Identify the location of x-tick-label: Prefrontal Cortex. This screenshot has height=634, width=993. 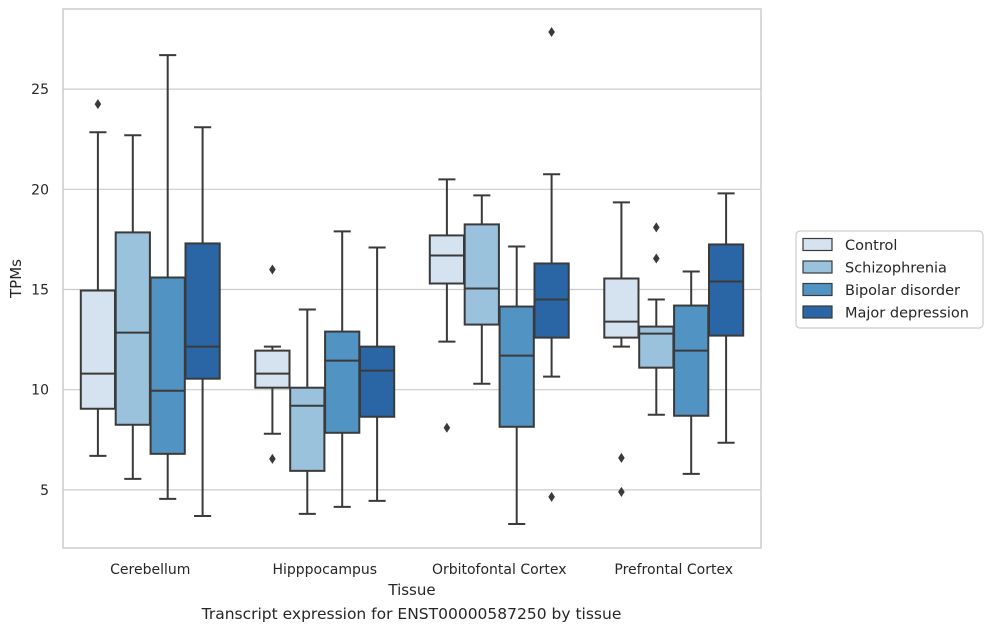
(673, 570).